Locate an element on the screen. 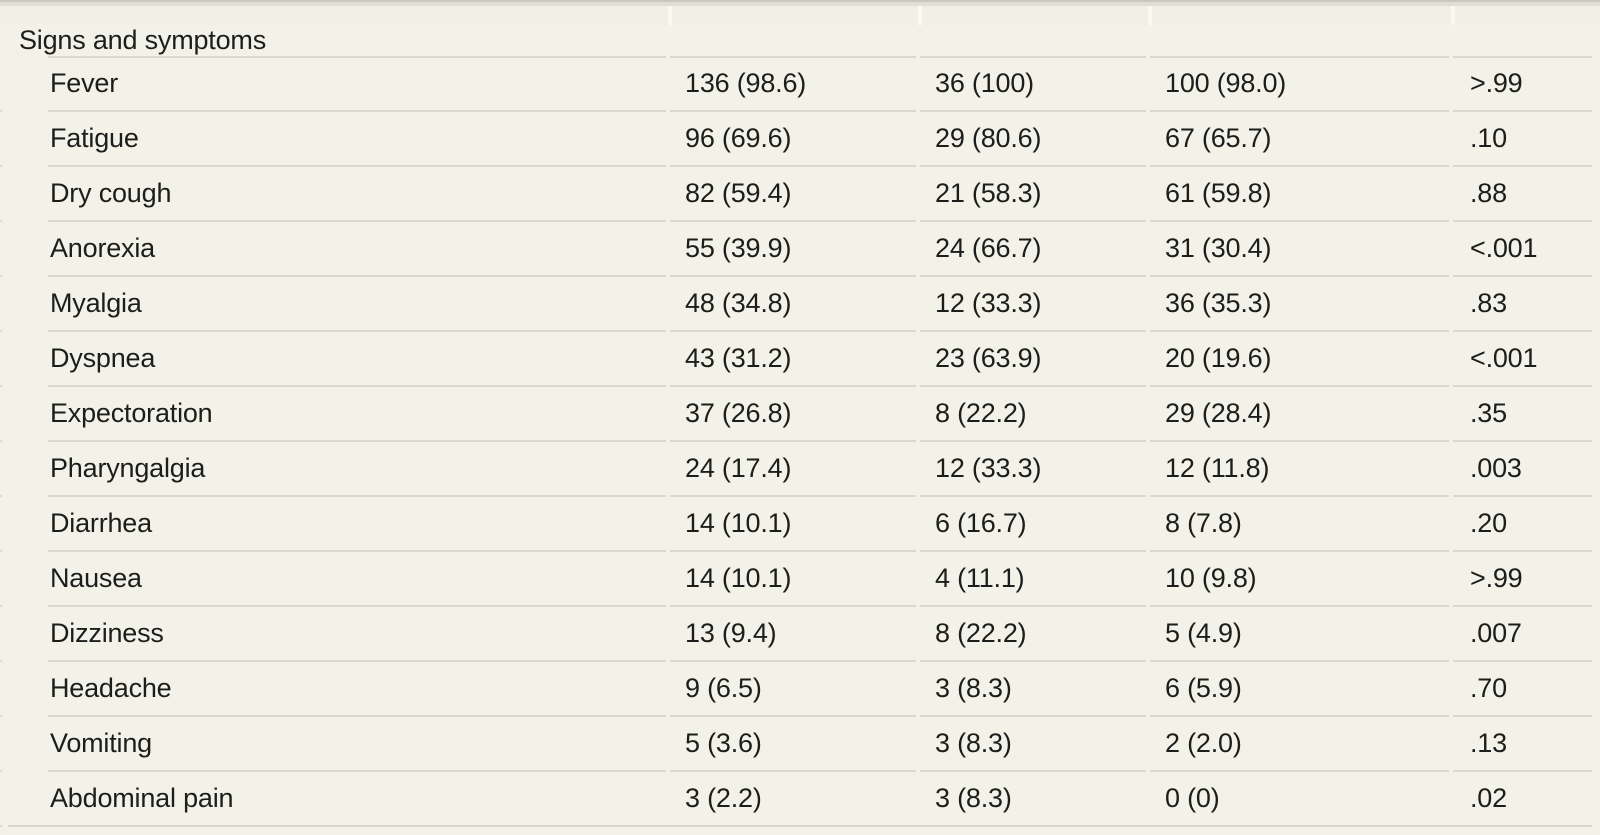 This screenshot has height=835, width=1600. p-value: .83 is located at coordinates (1488, 303).